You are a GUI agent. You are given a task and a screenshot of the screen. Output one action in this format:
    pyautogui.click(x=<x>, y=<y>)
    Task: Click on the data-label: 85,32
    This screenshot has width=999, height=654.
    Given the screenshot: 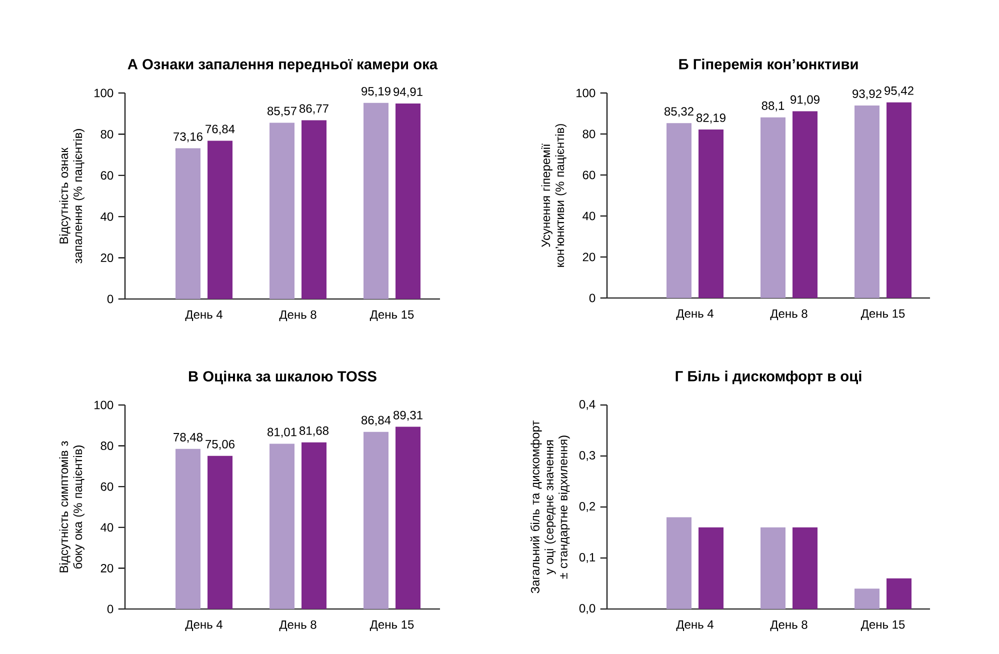 What is the action you would take?
    pyautogui.click(x=679, y=112)
    